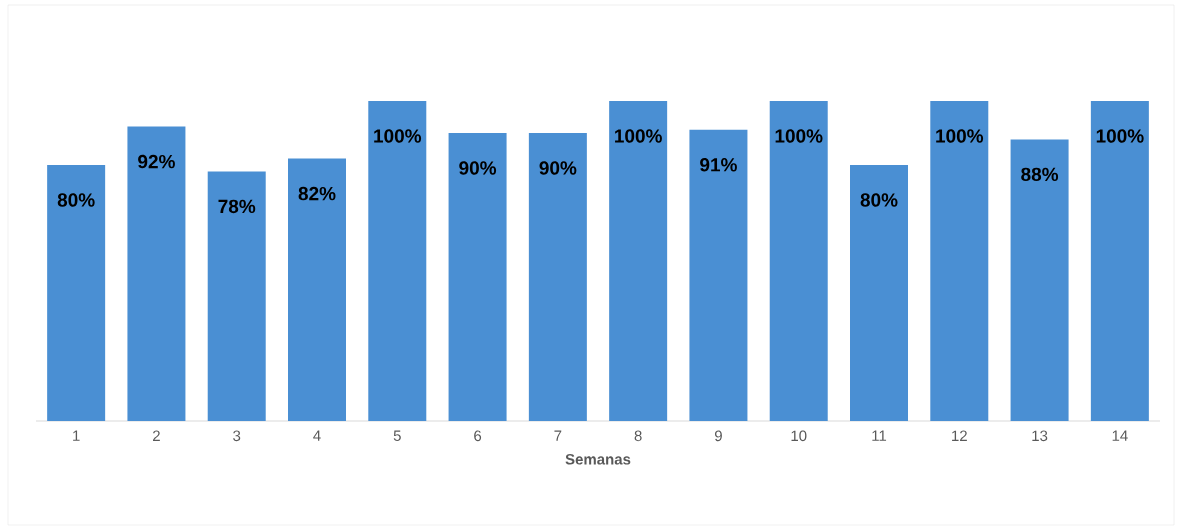  Describe the element at coordinates (799, 436) in the screenshot. I see `x-tick-label: 10` at that location.